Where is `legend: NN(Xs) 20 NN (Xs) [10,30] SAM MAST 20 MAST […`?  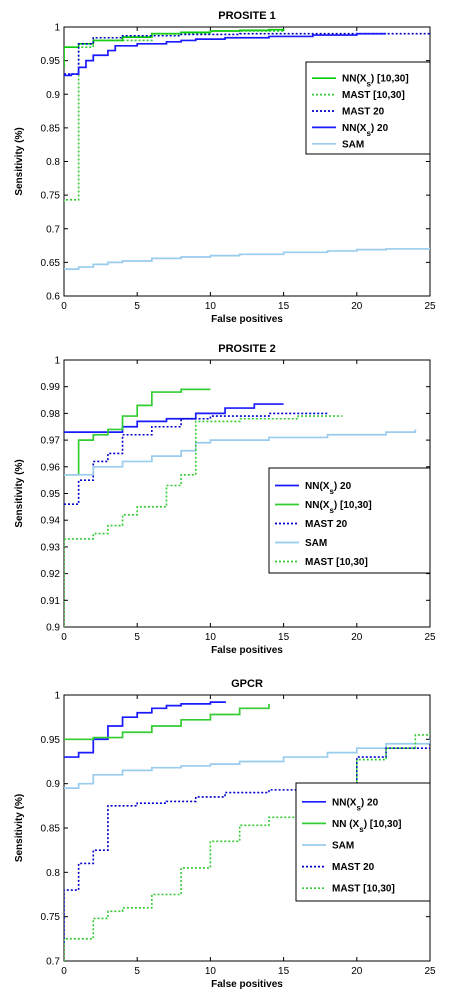 legend: NN(Xs) 20 NN (Xs) [10,30] SAM MAST 20 MAST [… is located at coordinates (363, 842).